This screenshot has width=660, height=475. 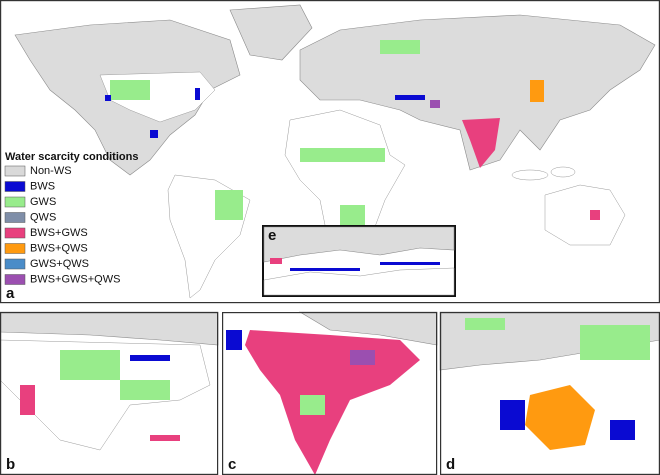 I want to click on legend-label: GWS+QWS, so click(x=59, y=264).